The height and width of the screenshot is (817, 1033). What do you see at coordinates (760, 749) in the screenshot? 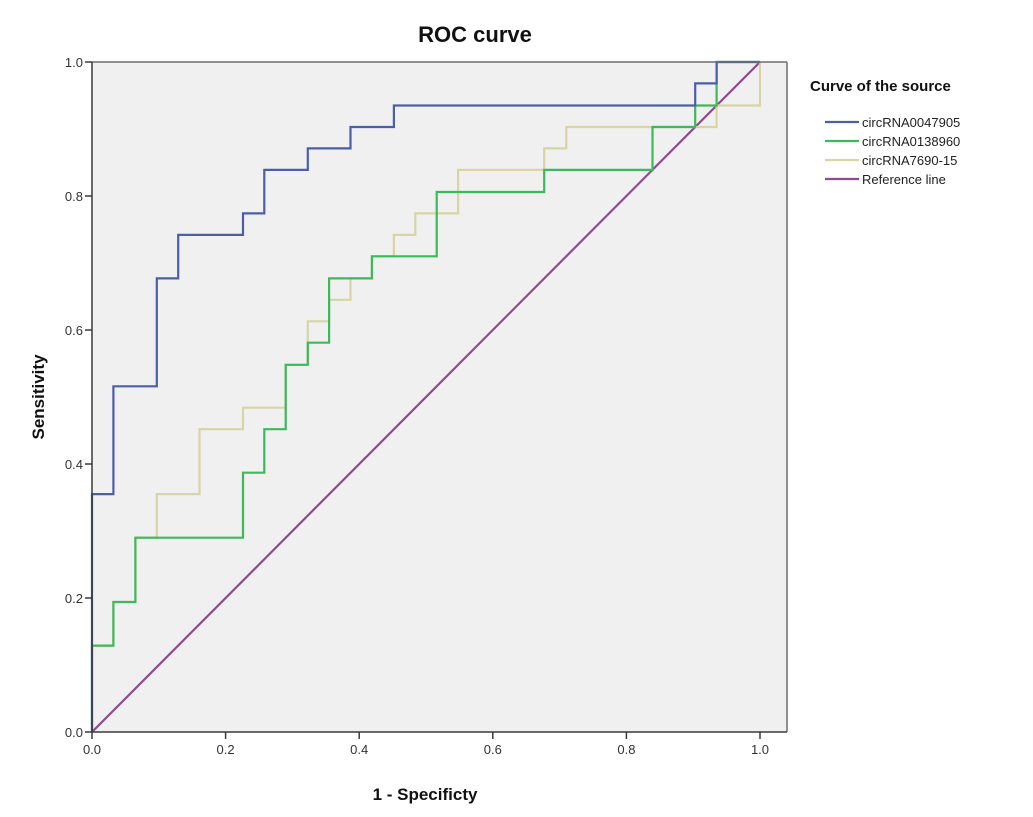
I see `x-tick-label: 1.0` at bounding box center [760, 749].